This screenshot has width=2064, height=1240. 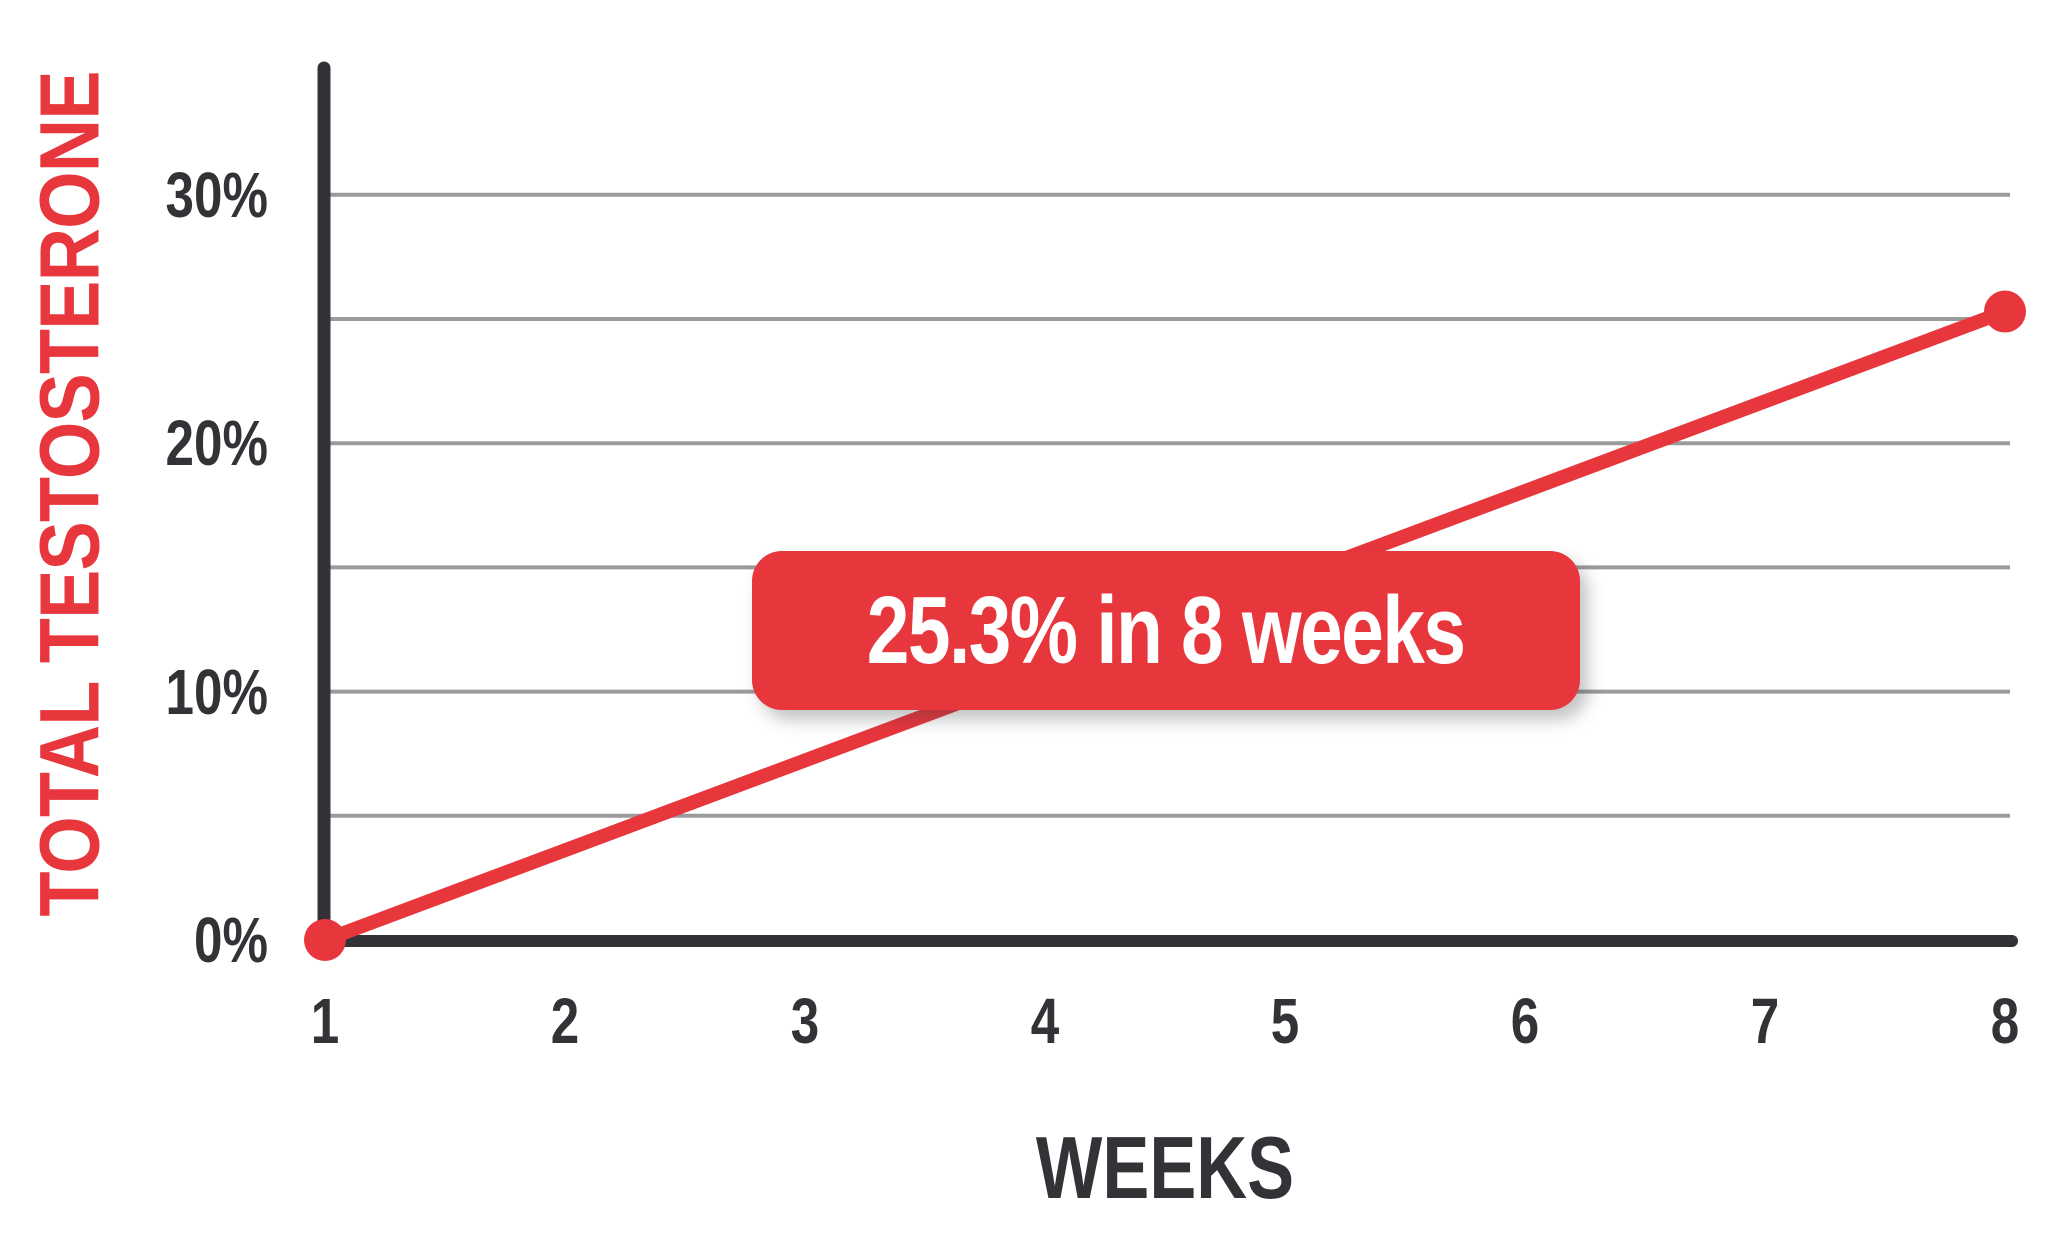 I want to click on x-tick-label: 6, so click(x=1525, y=1021).